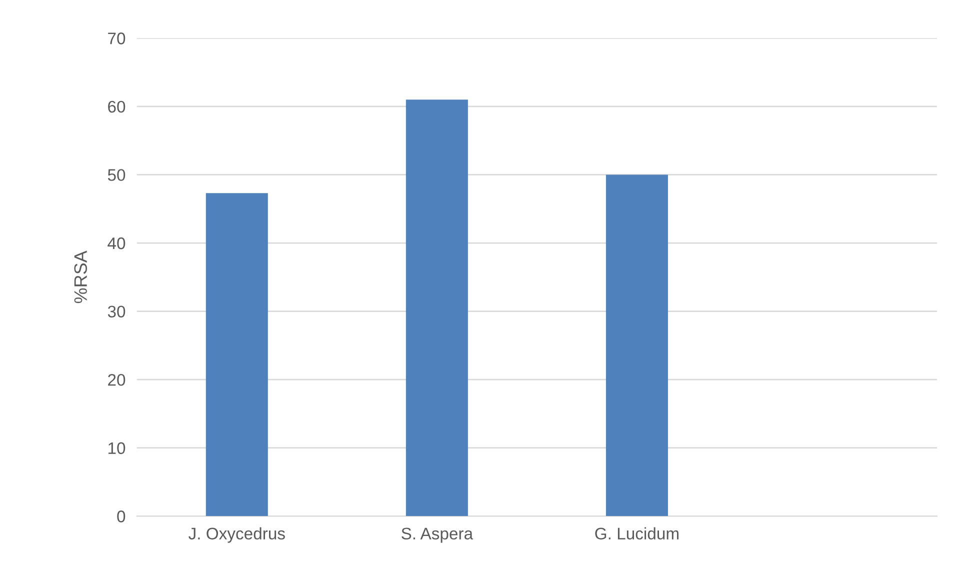  Describe the element at coordinates (117, 106) in the screenshot. I see `y-tick-label: 60` at that location.